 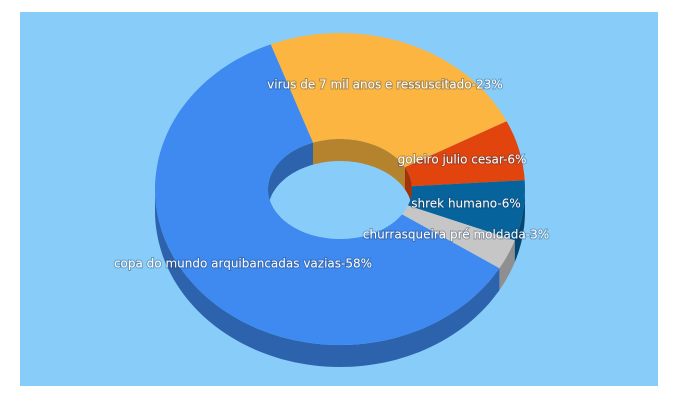 I want to click on slice-label: copa do mundo arquibancadas vazias-58%, so click(x=243, y=264).